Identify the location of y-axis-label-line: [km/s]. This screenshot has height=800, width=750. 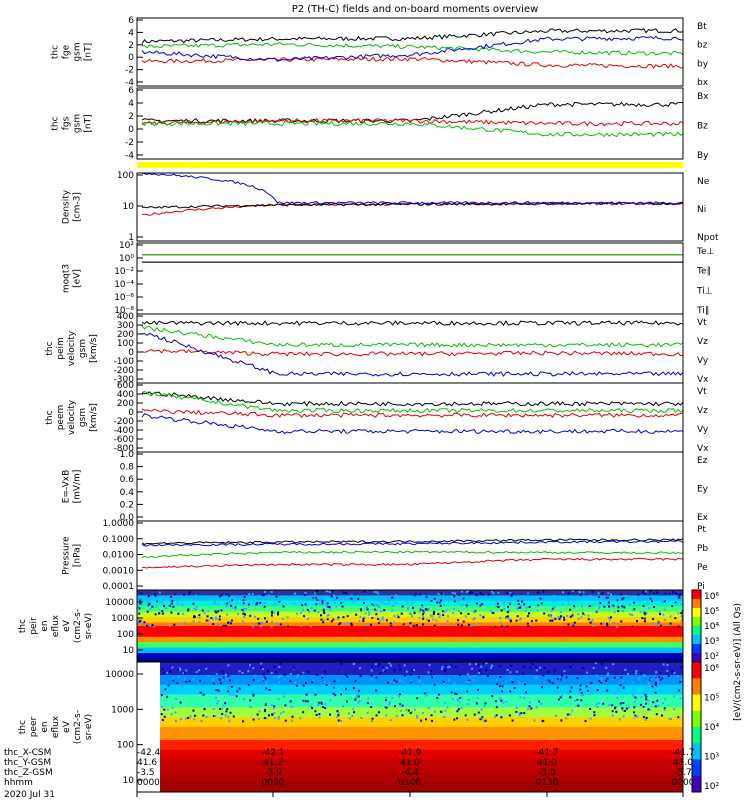
(94, 417).